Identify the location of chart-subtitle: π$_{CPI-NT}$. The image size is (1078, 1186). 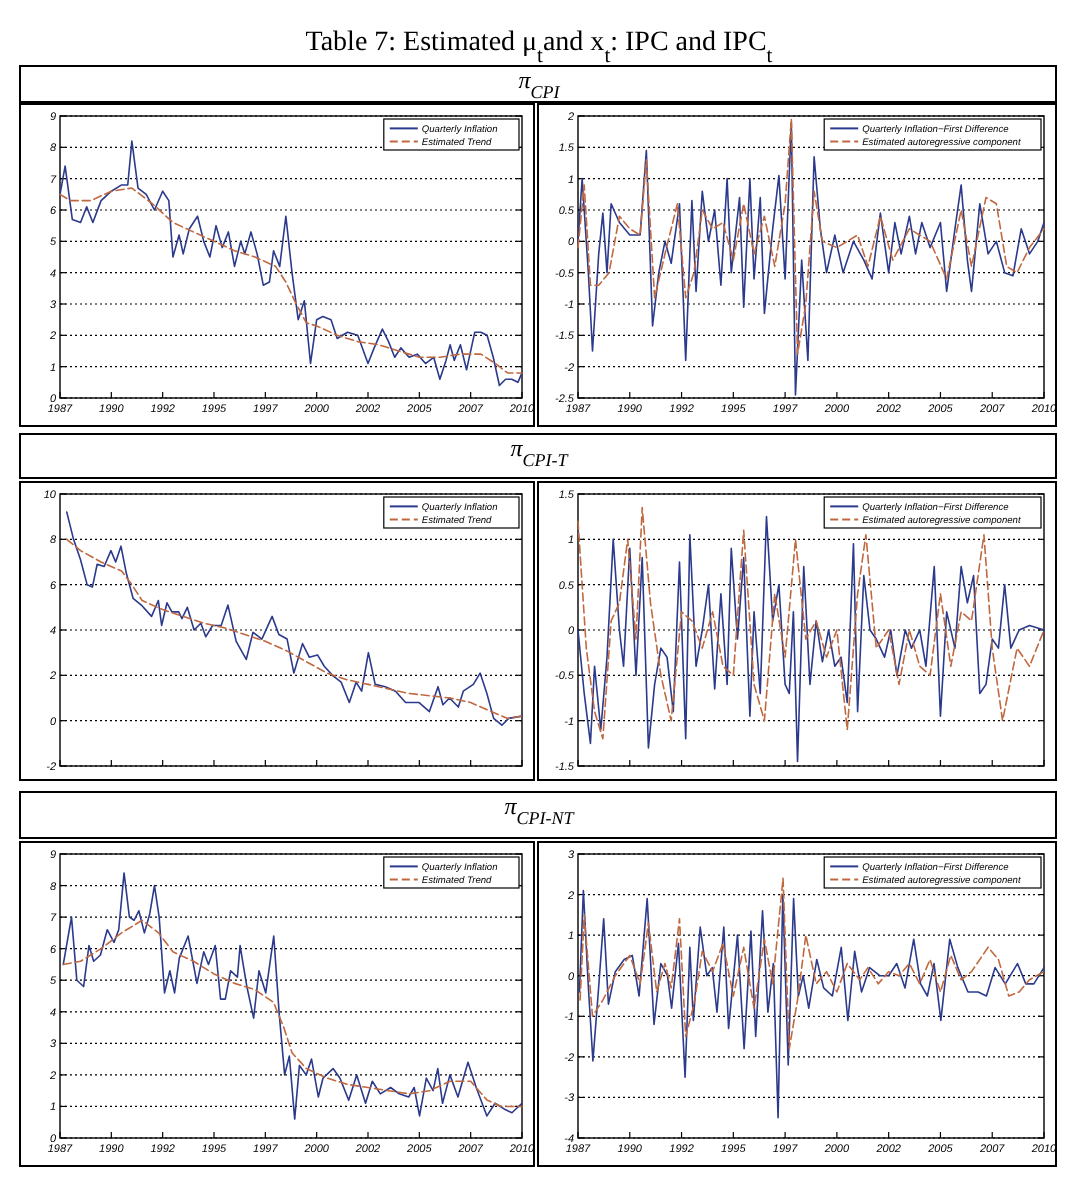
(540, 810).